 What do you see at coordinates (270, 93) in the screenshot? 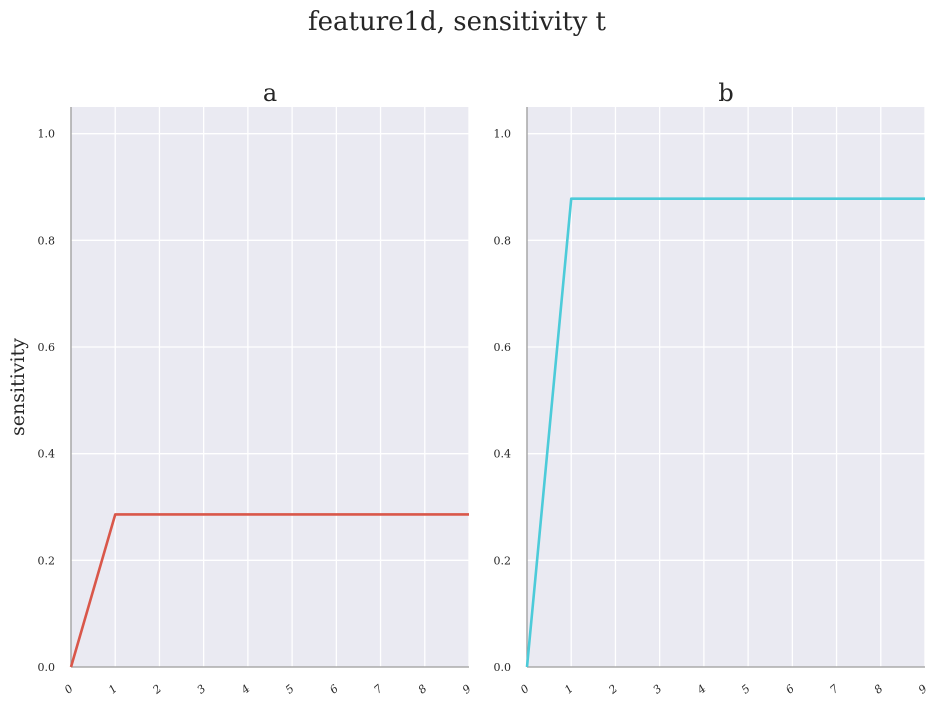
I see `panel-title: a` at bounding box center [270, 93].